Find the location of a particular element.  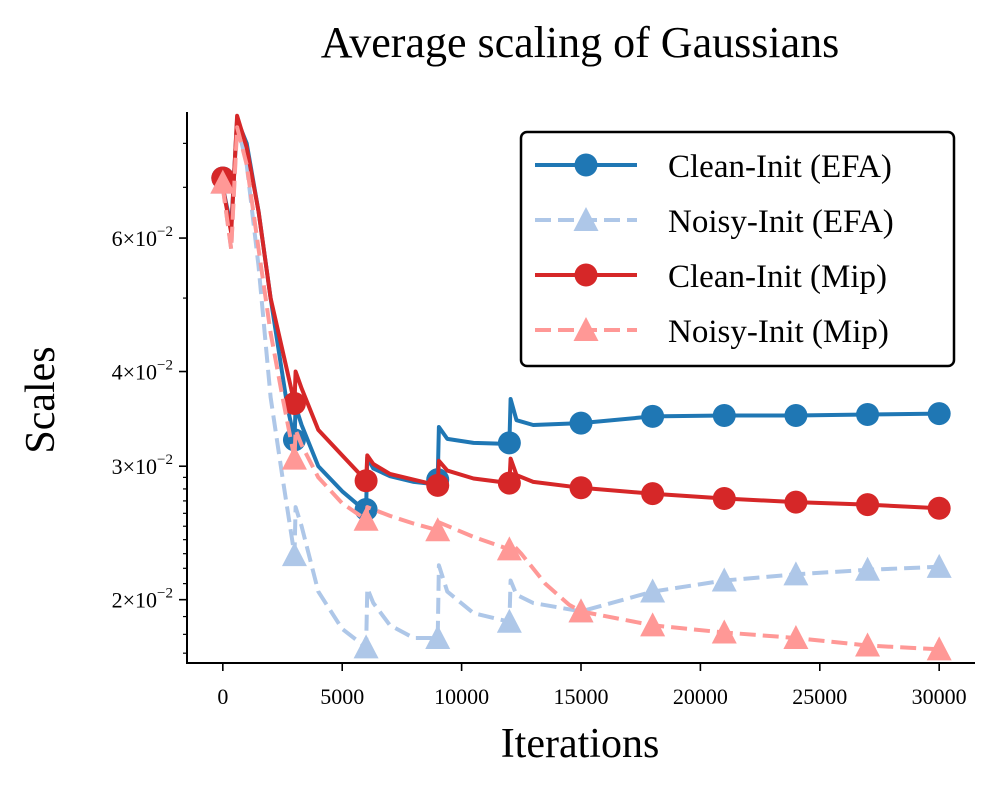

x-ticks: 0 5000 10000 15000 20000 25000 30000 is located at coordinates (592, 686).